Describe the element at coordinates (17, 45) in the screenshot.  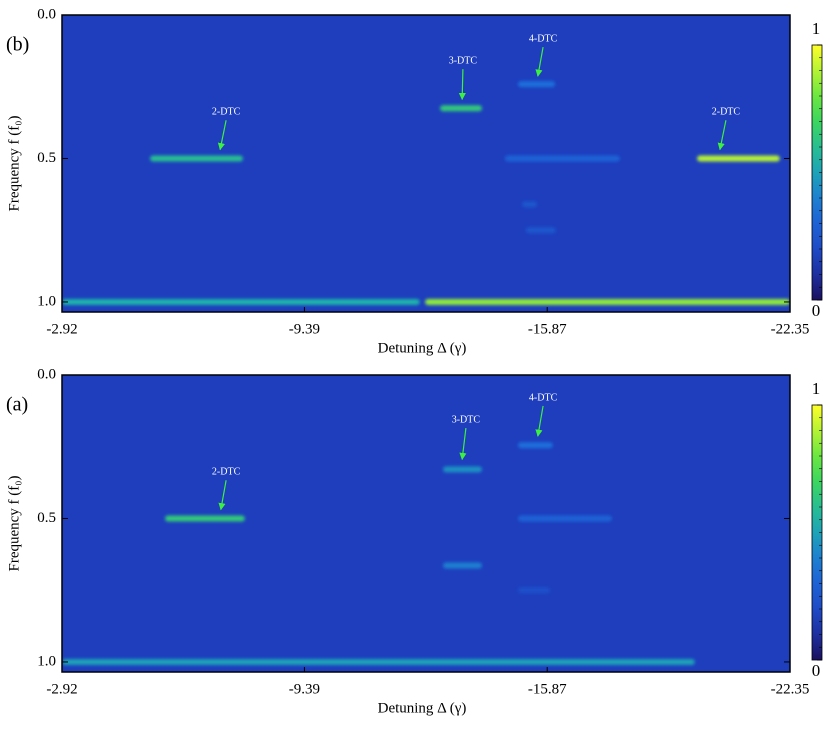
I see `panel-label: (b)` at that location.